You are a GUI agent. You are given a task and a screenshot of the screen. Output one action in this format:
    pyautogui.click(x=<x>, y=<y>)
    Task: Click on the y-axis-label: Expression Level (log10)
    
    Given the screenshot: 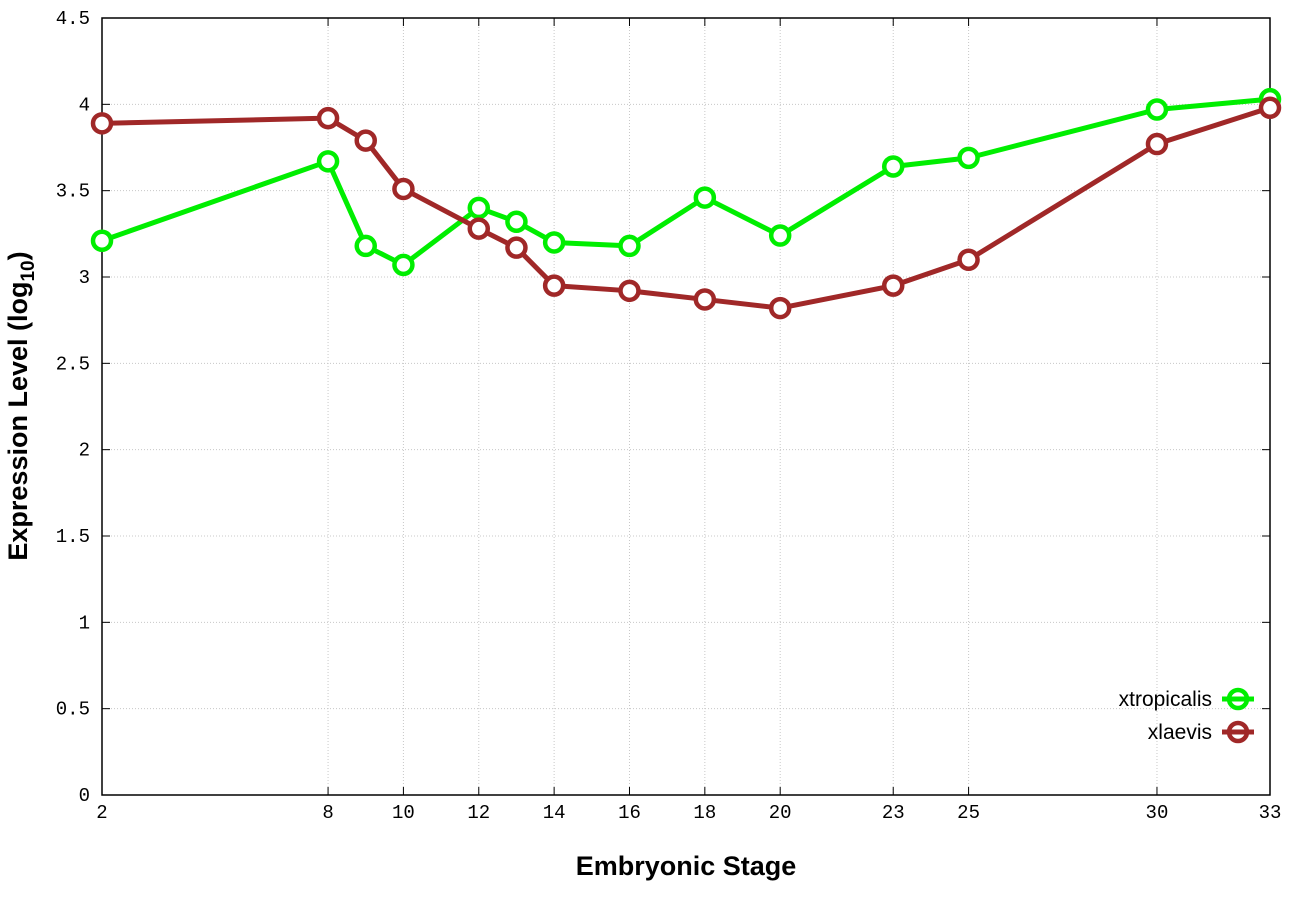 What is the action you would take?
    pyautogui.click(x=21, y=405)
    